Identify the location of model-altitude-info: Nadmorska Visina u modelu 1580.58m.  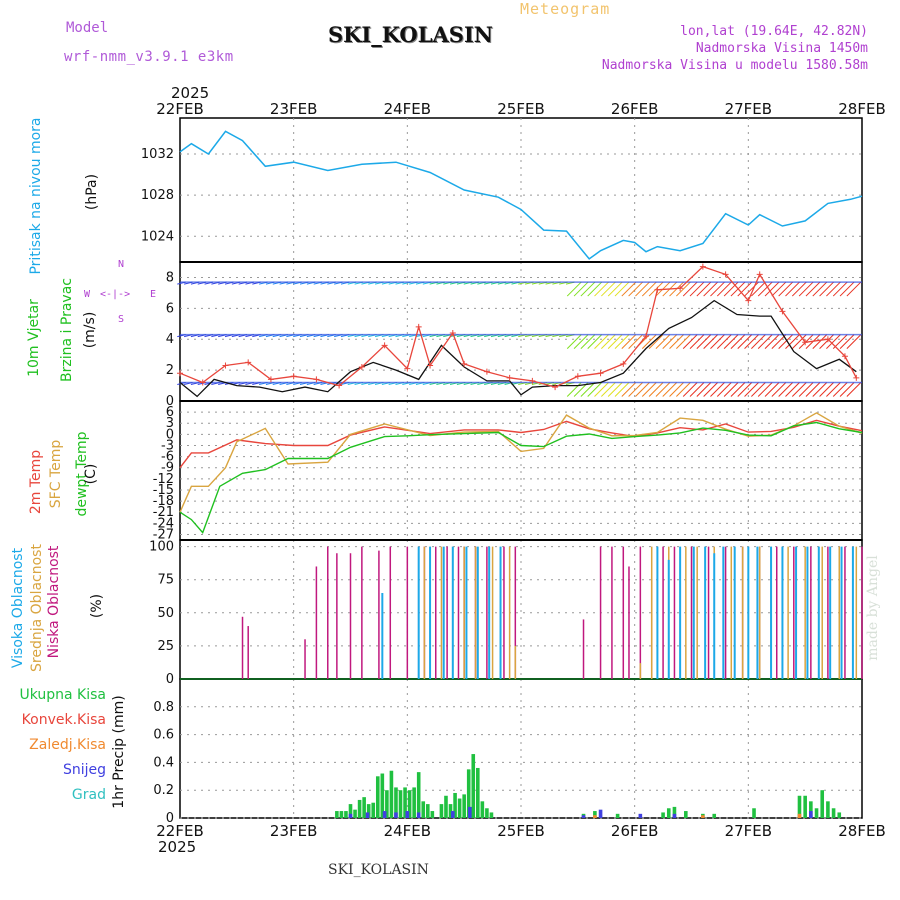
(734, 65).